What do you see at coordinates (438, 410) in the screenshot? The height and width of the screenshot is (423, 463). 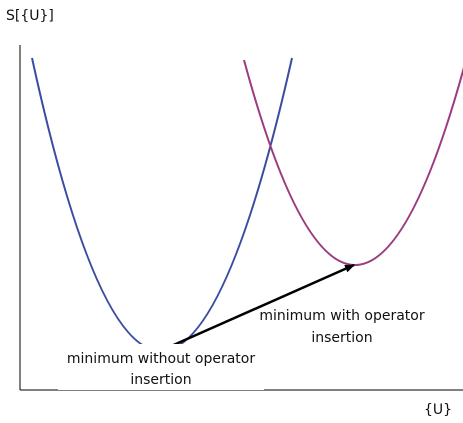 I see `x-axis-label: {U}` at bounding box center [438, 410].